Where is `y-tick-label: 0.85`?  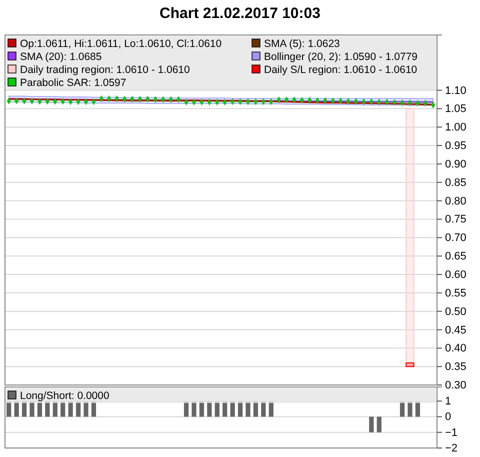
y-tick-label: 0.85 is located at coordinates (455, 182).